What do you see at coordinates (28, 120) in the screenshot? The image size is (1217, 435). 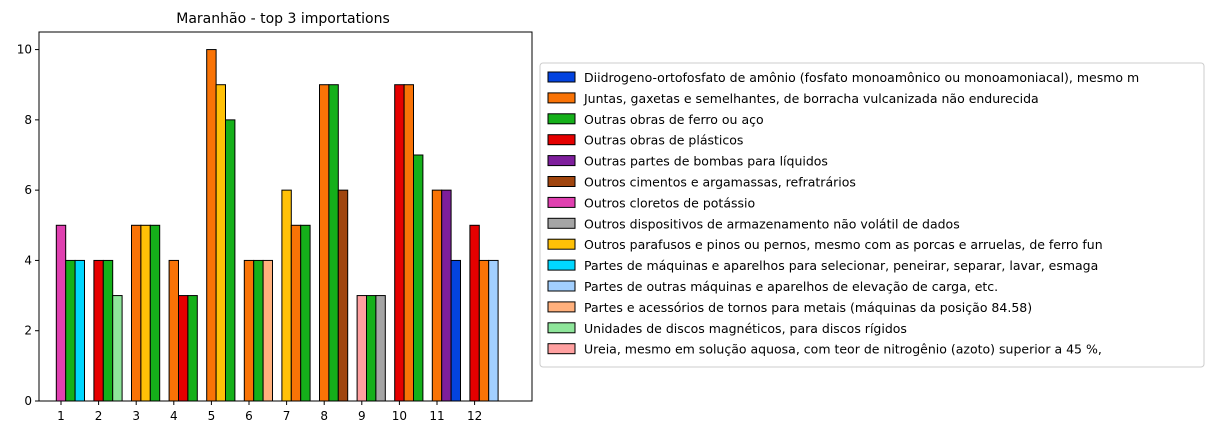 I see `y-tick-label: 8` at bounding box center [28, 120].